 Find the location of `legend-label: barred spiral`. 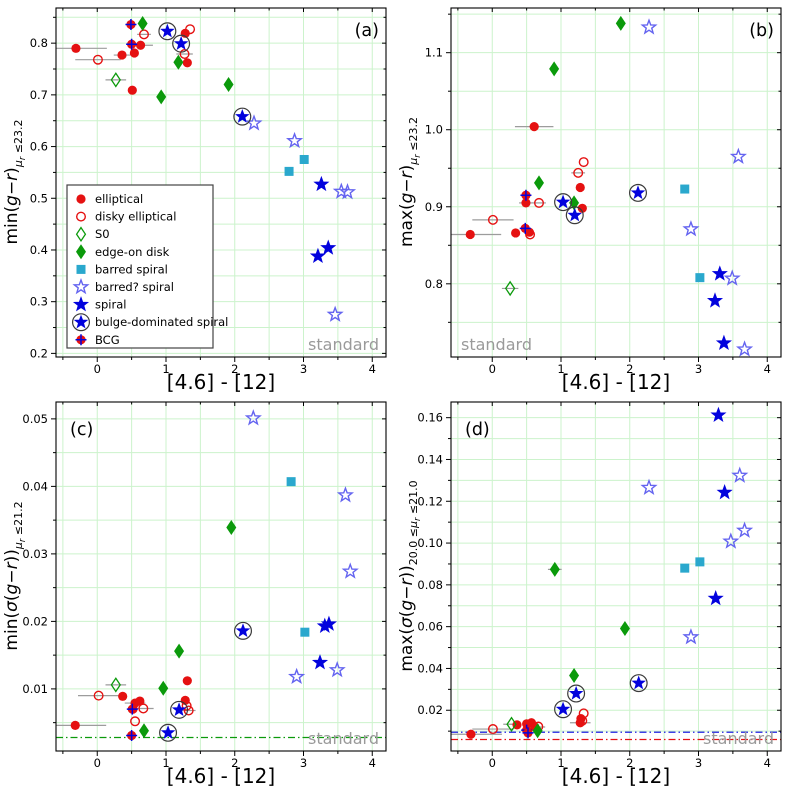

legend-label: barred spiral is located at coordinates (131, 269).